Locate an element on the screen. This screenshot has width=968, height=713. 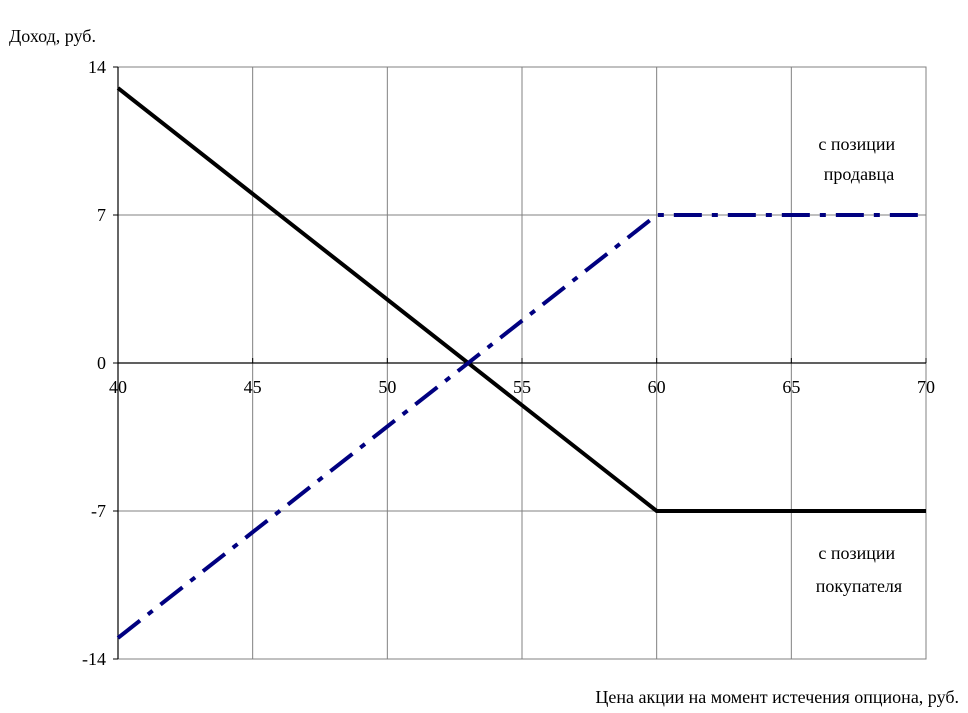
y-tick-label: -14 is located at coordinates (94, 659).